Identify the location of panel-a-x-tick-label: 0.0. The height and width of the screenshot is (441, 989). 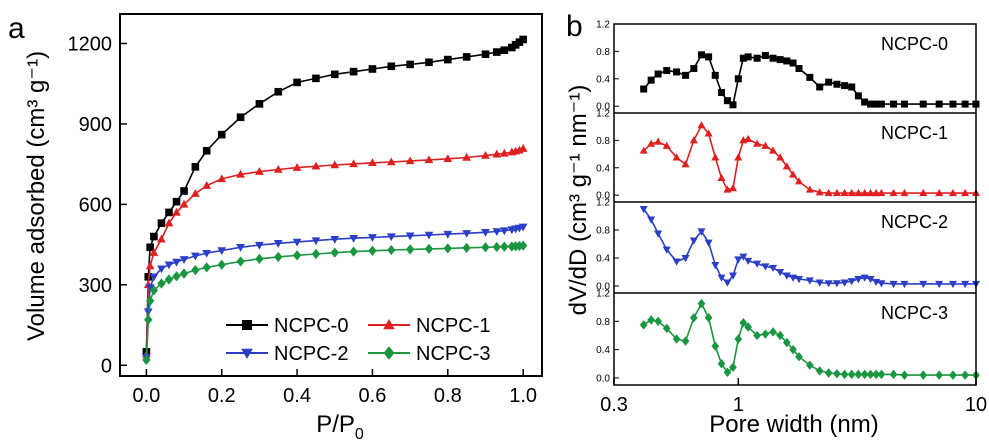
(146, 396).